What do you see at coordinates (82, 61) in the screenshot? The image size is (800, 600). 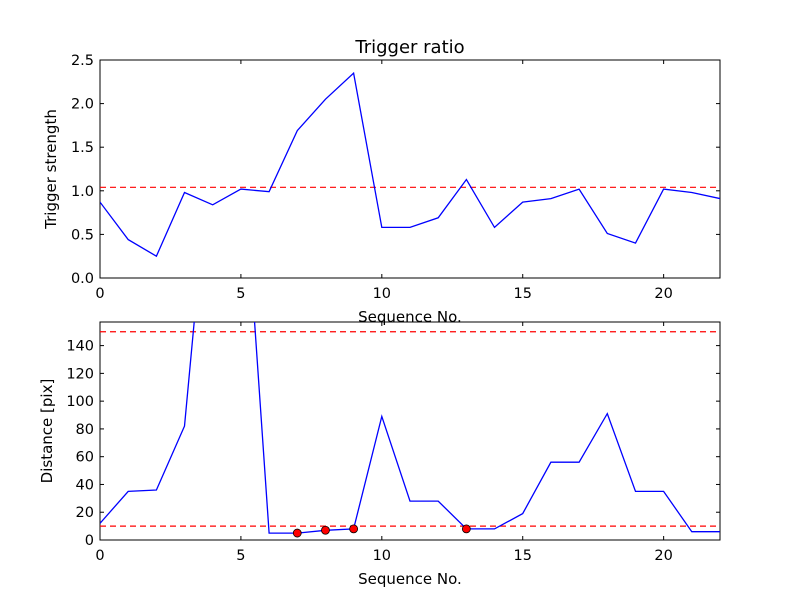 I see `y-tick-label: 2.5` at bounding box center [82, 61].